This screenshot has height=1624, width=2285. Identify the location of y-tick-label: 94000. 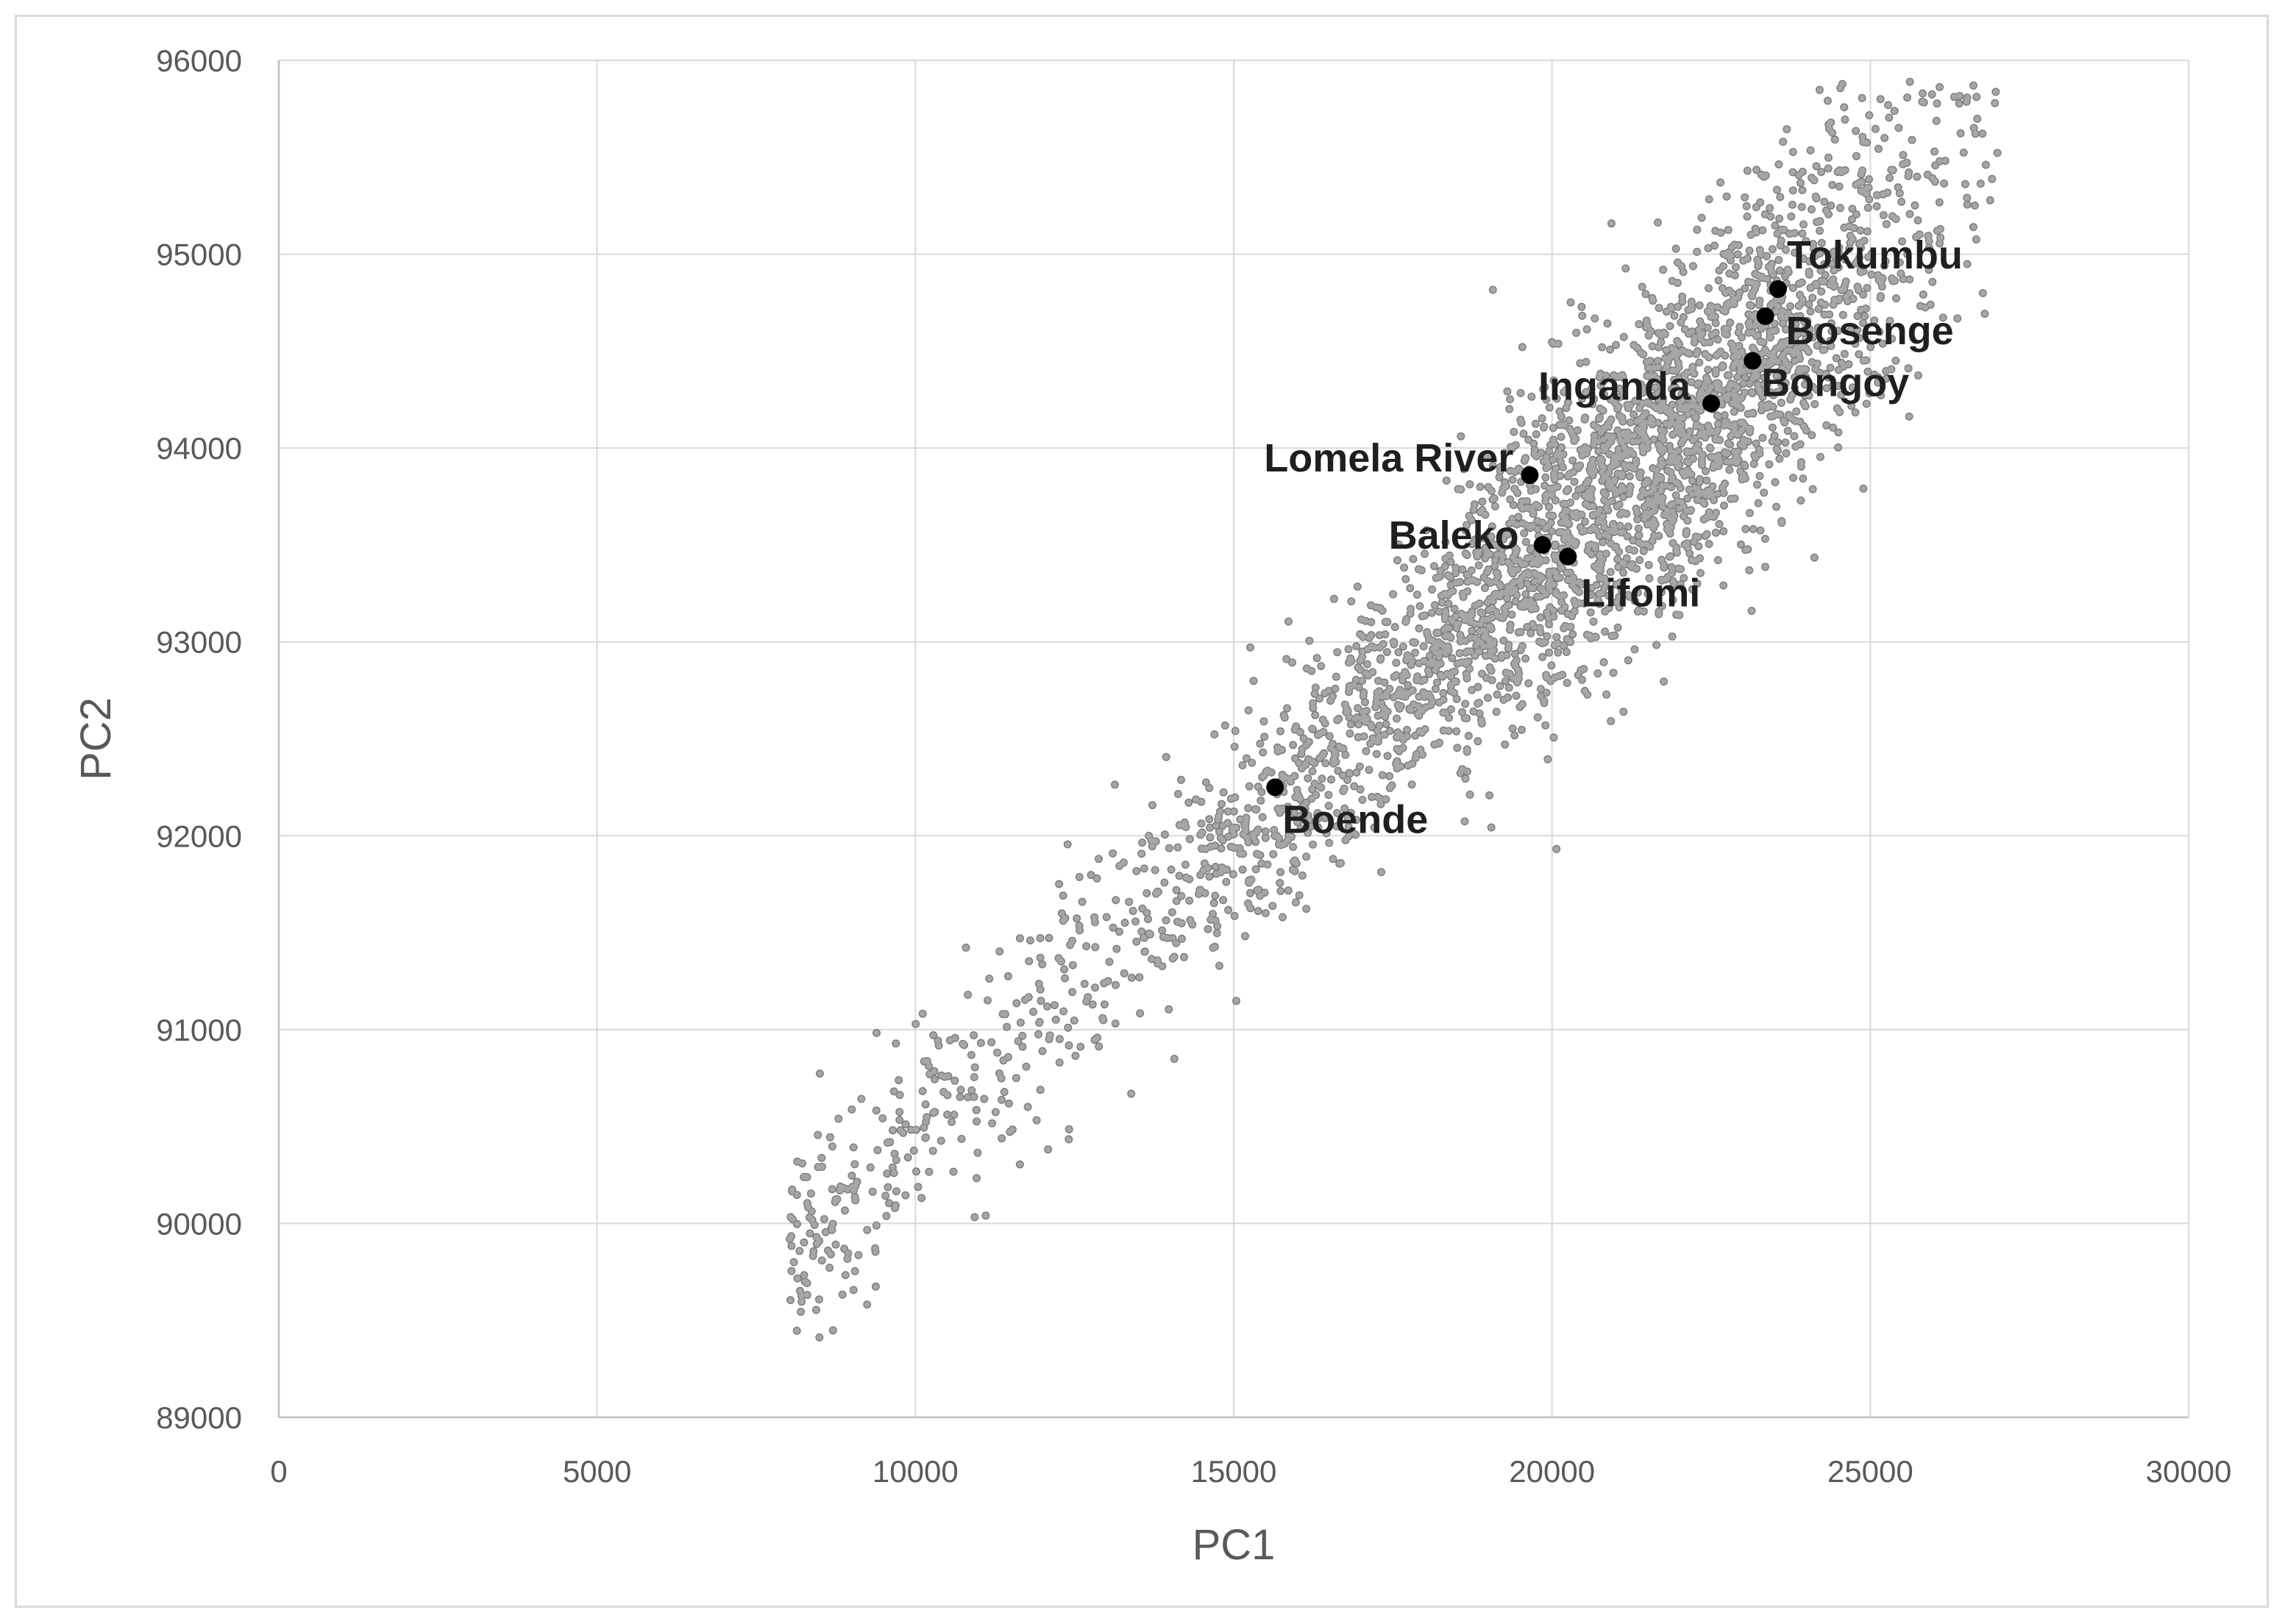
(199, 448).